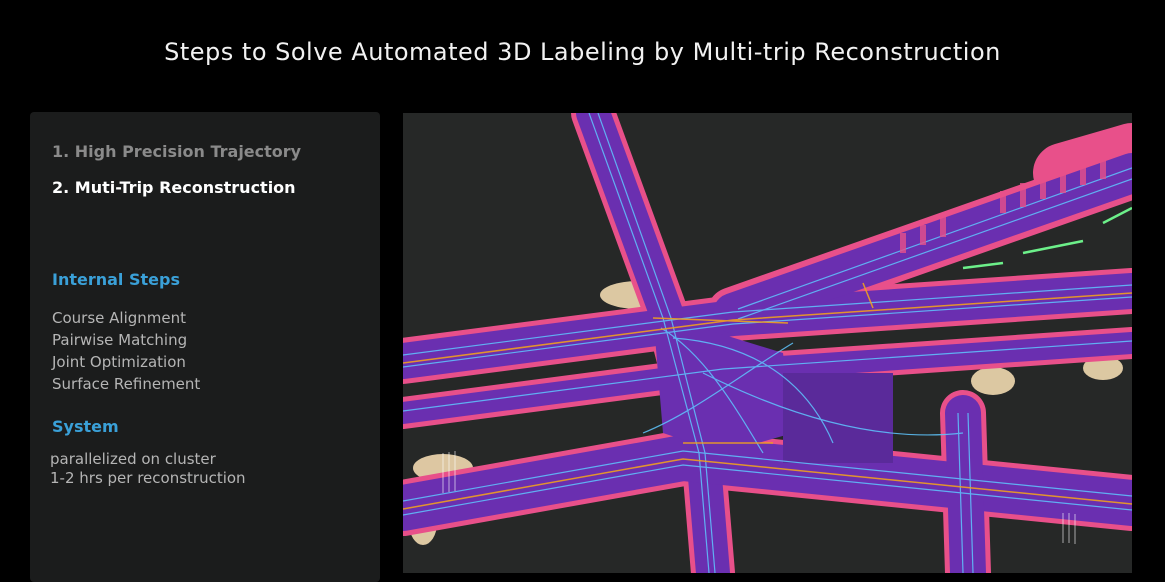 Image resolution: width=1165 pixels, height=582 pixels. What do you see at coordinates (85, 426) in the screenshot?
I see `system-heading: System` at bounding box center [85, 426].